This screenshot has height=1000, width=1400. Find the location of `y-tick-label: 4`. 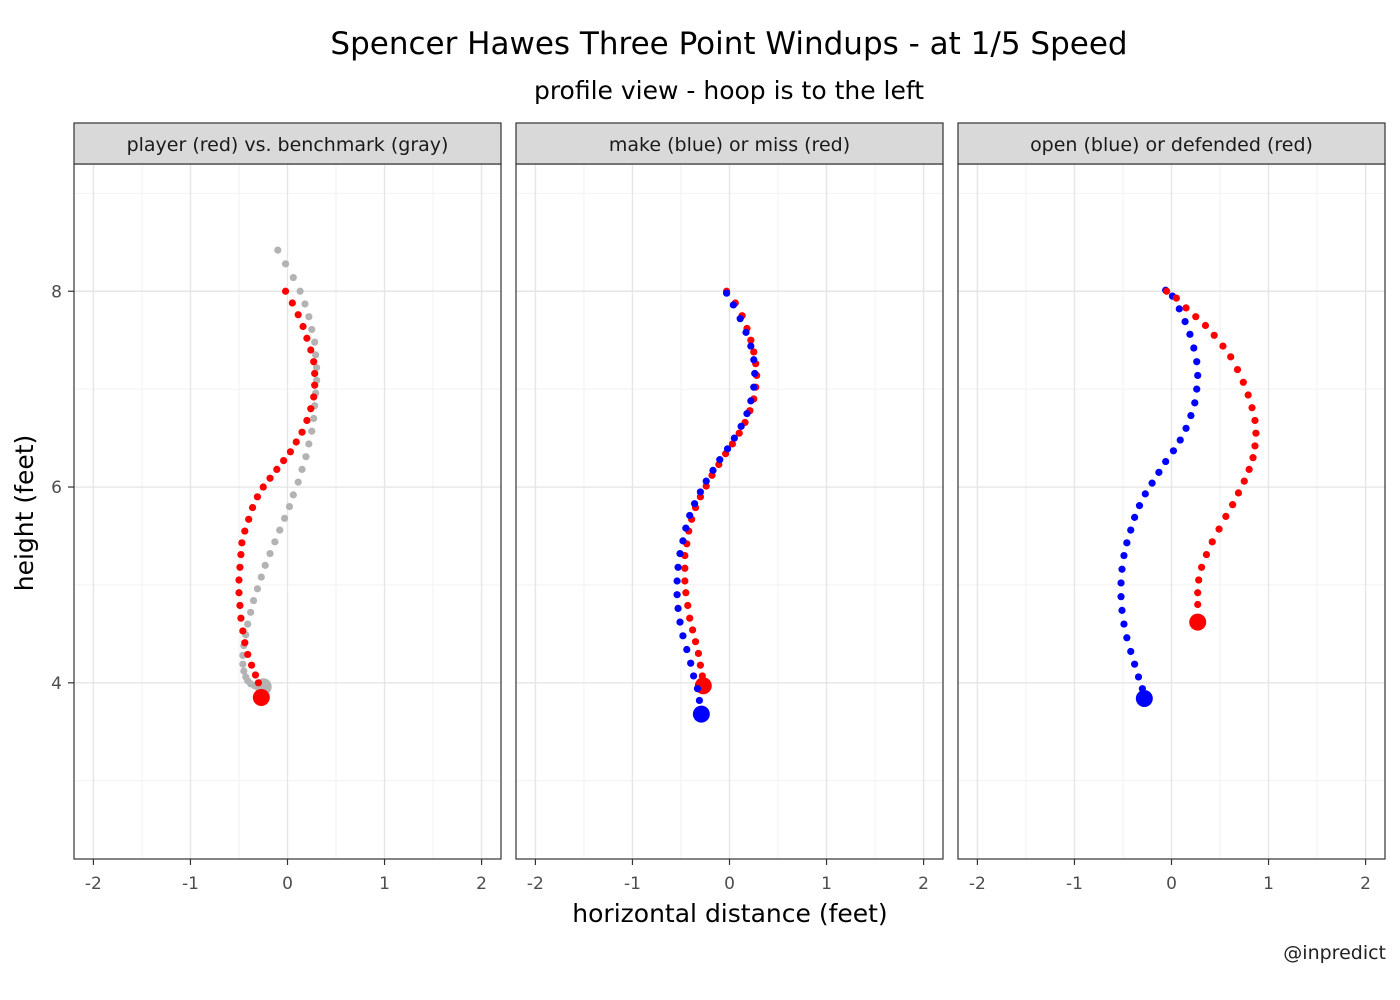

y-tick-label: 4 is located at coordinates (56, 684).